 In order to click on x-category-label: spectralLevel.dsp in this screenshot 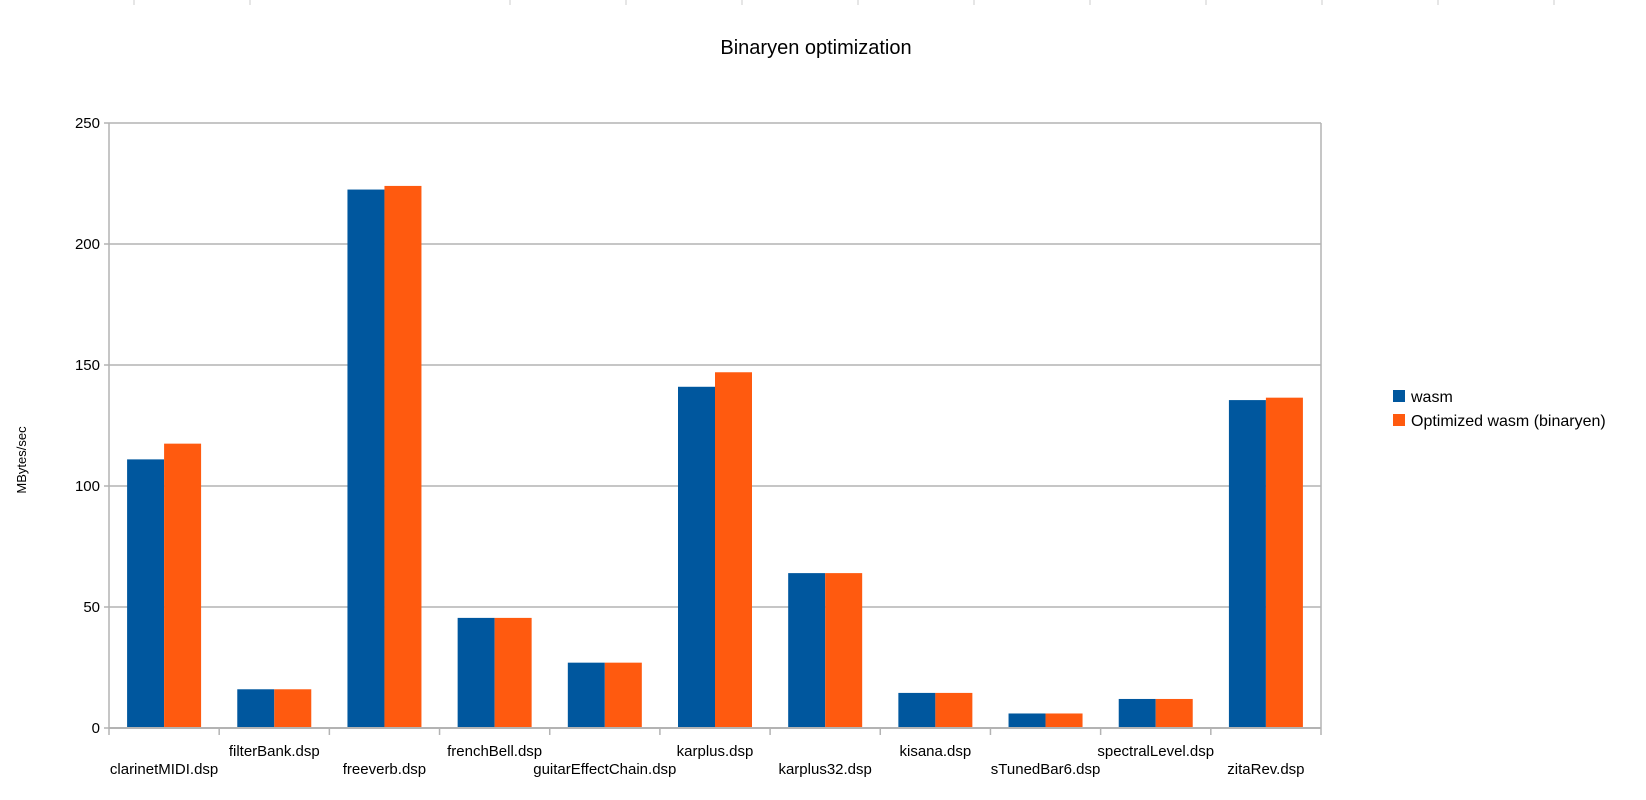, I will do `click(1155, 751)`.